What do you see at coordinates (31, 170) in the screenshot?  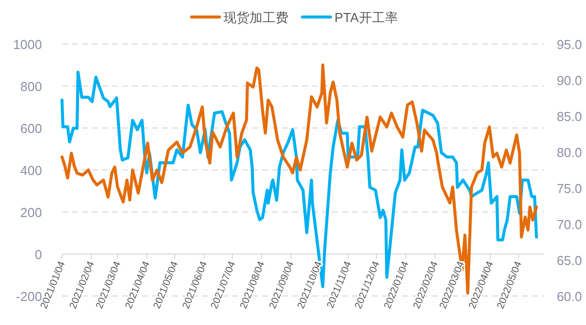 I see `y-tick-label: 400` at bounding box center [31, 170].